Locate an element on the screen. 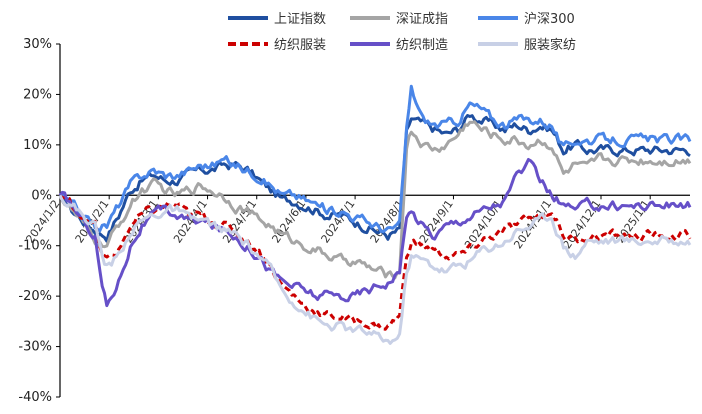  y-tick-label: 20% is located at coordinates (37, 94).